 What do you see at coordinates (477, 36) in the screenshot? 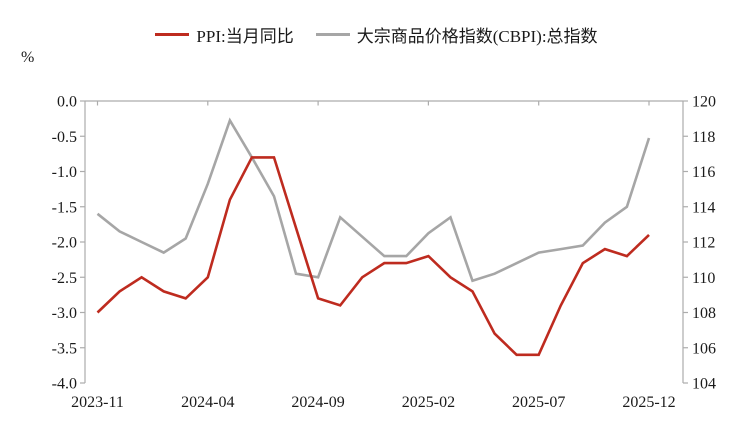
I see `cbpi-legend-label: 大宗商品价格指数(CBPI):总指数` at bounding box center [477, 36].